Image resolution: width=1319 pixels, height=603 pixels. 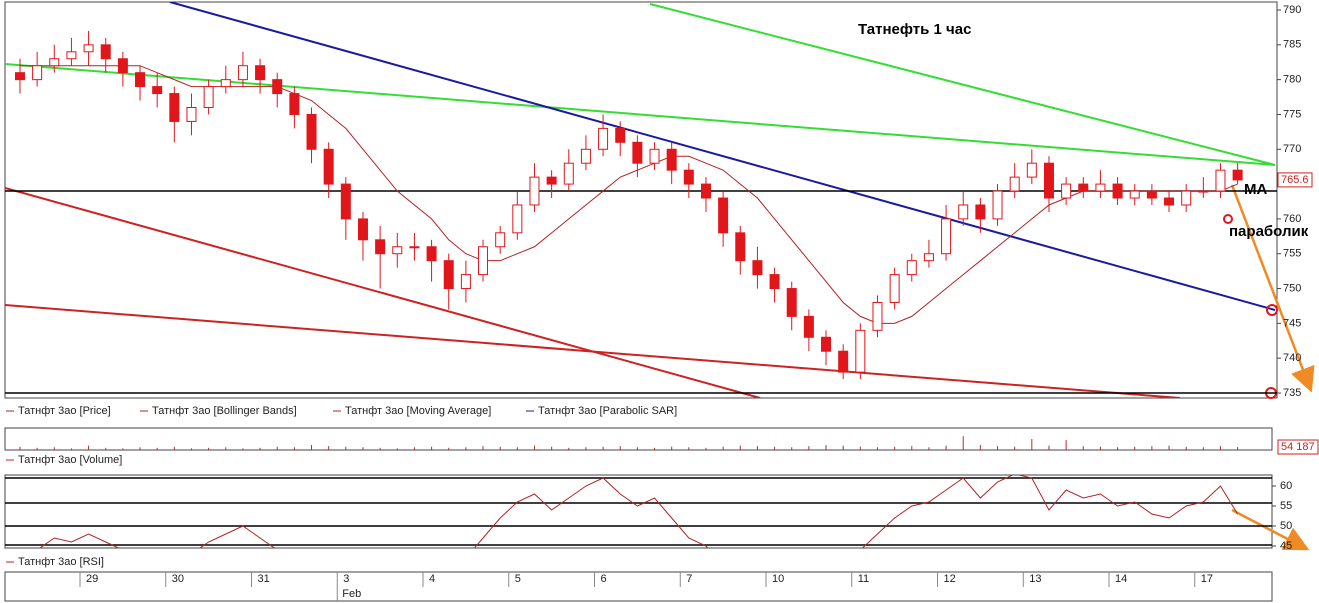 What do you see at coordinates (264, 579) in the screenshot?
I see `x-tick-label: 31` at bounding box center [264, 579].